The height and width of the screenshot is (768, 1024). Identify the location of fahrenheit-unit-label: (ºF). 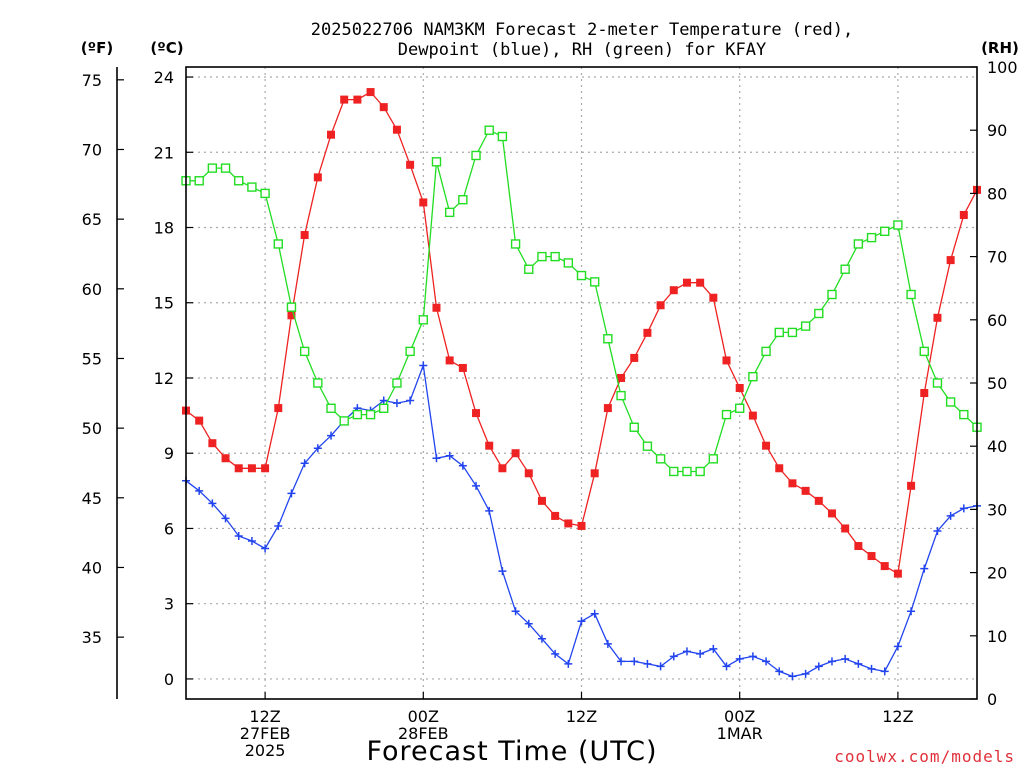
(97, 48).